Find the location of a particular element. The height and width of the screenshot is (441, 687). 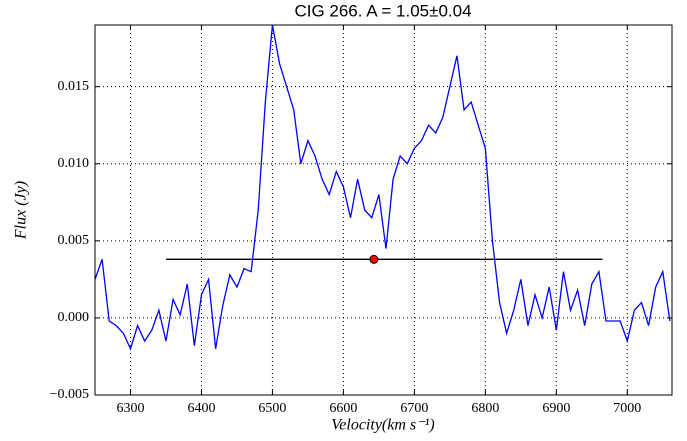

y-tick-label: 0.015 is located at coordinates (74, 86).